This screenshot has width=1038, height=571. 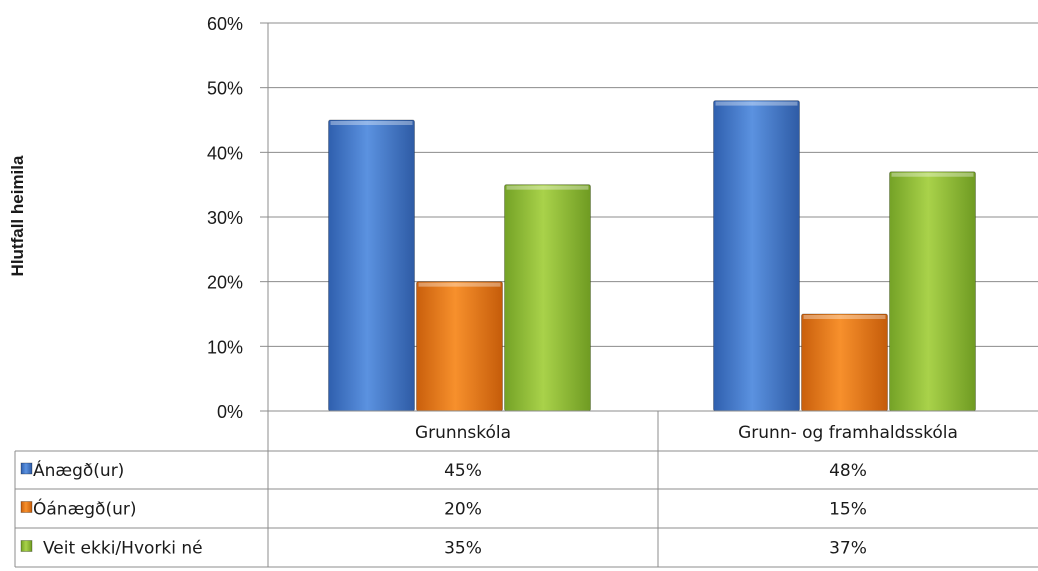 I want to click on y-tick-label: 10%, so click(x=225, y=347).